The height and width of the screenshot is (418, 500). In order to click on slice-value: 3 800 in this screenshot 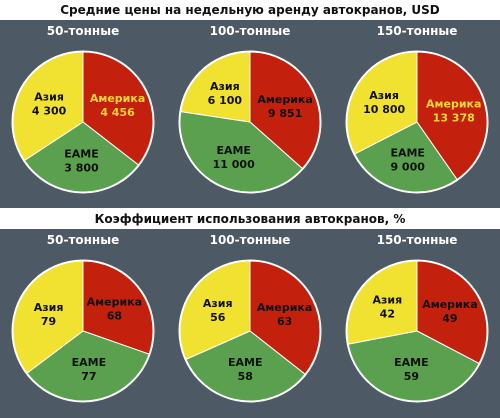, I will do `click(81, 167)`.